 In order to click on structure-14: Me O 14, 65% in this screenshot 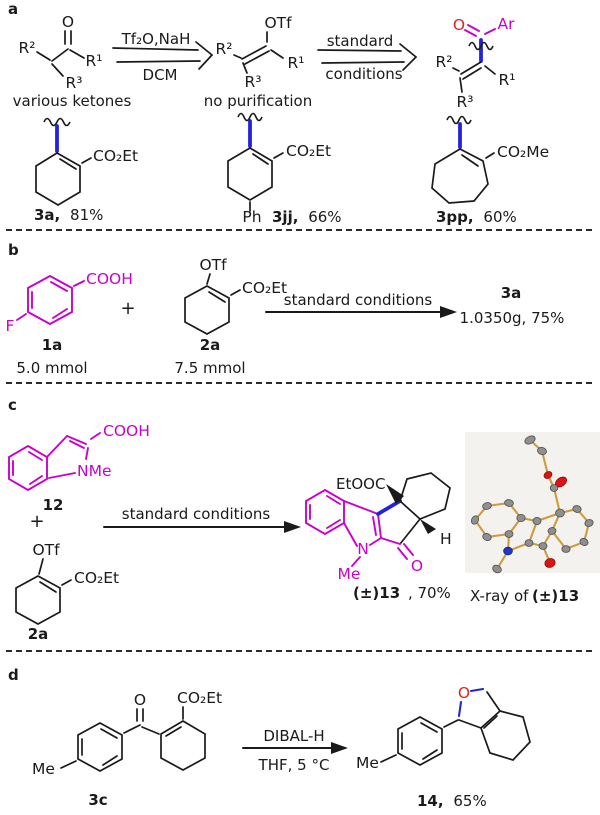, I will do `click(443, 747)`.